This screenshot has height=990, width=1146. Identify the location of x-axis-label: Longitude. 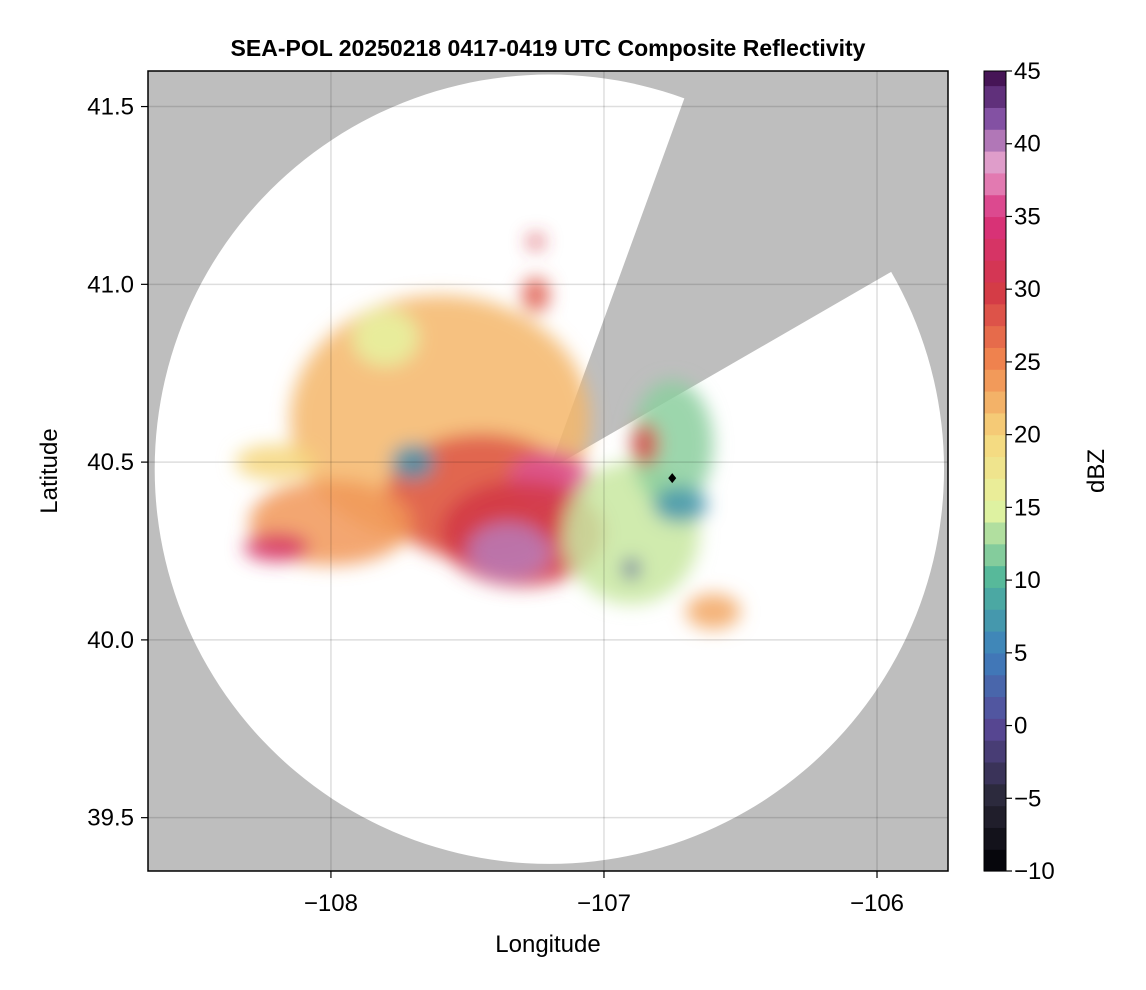
(547, 944).